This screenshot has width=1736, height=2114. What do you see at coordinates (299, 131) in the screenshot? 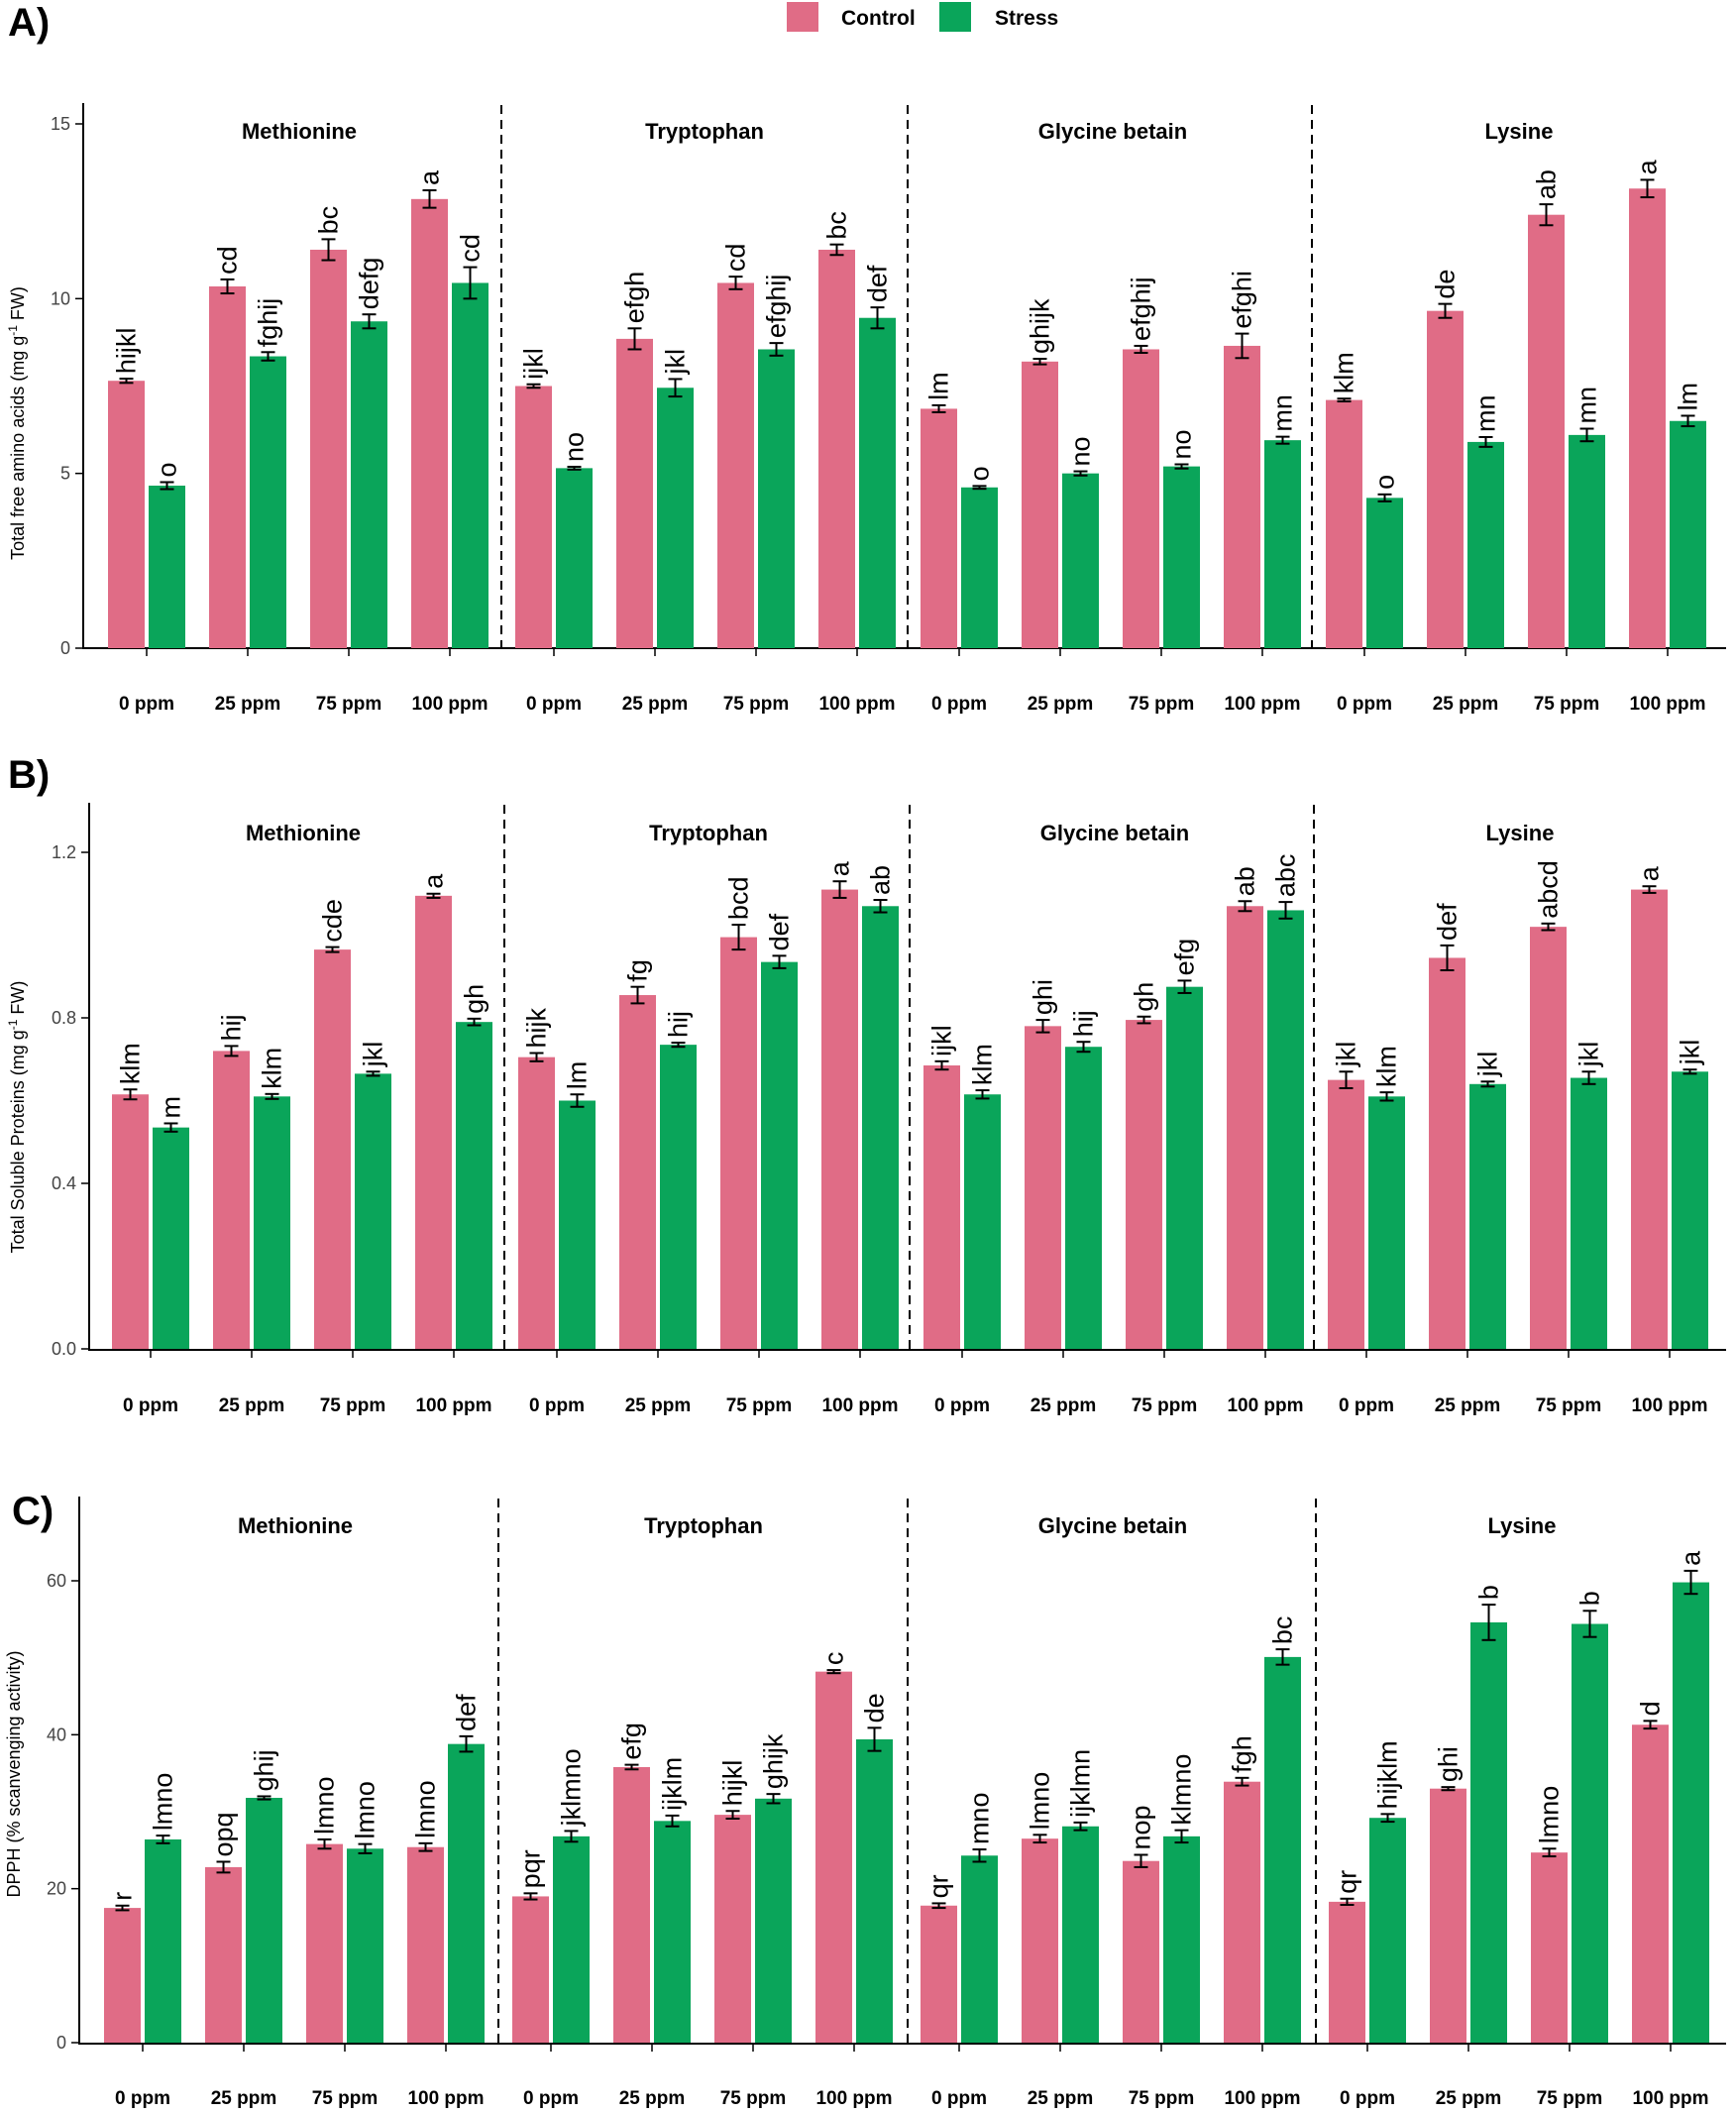
I see `group-title: Methionine` at bounding box center [299, 131].